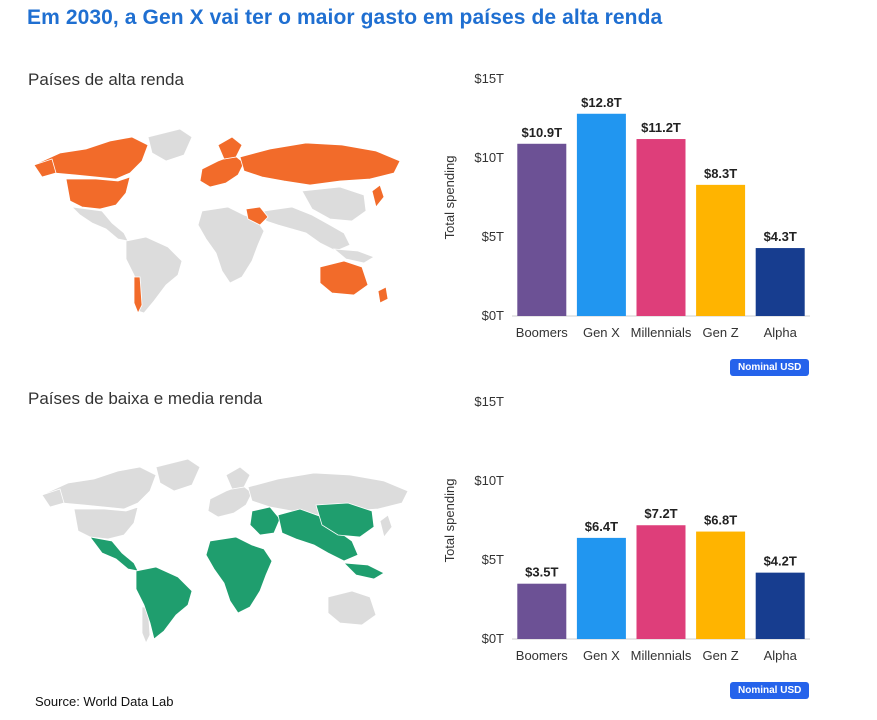  What do you see at coordinates (138, 295) in the screenshot?
I see `map-chile` at bounding box center [138, 295].